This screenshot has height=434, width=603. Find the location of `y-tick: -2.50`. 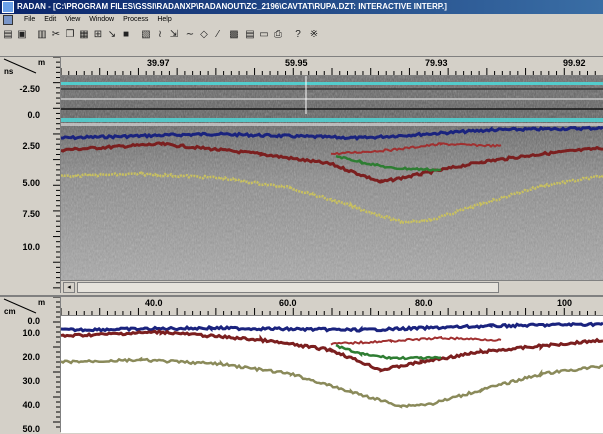

y-tick: -2.50 is located at coordinates (29, 89).